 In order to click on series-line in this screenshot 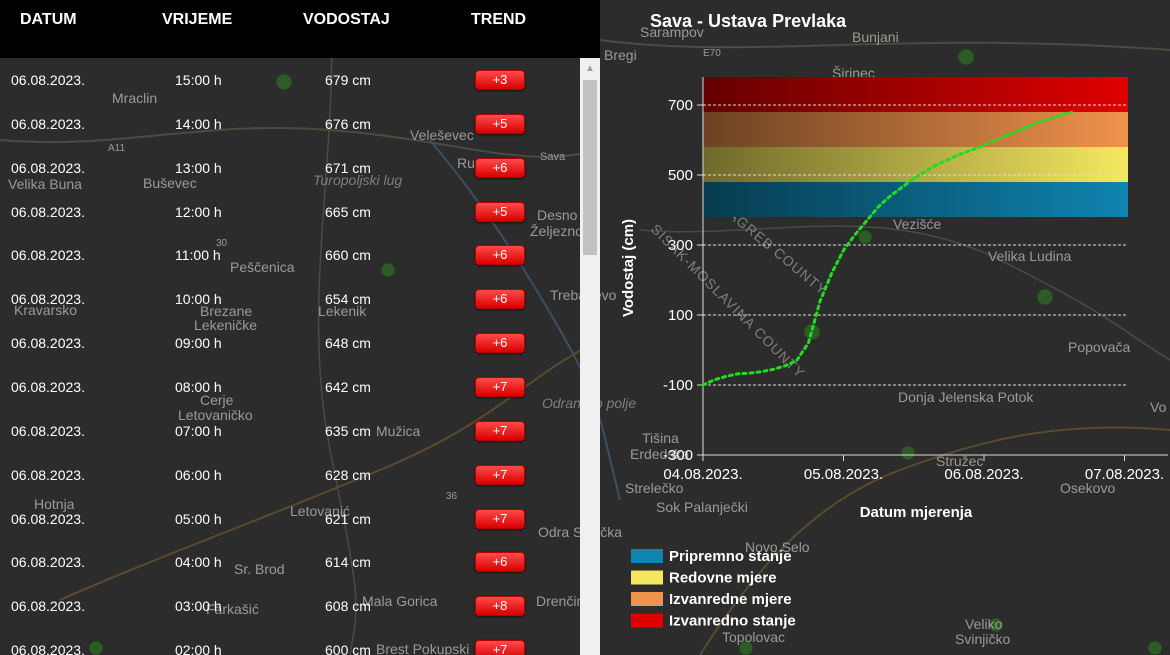, I will do `click(887, 248)`.